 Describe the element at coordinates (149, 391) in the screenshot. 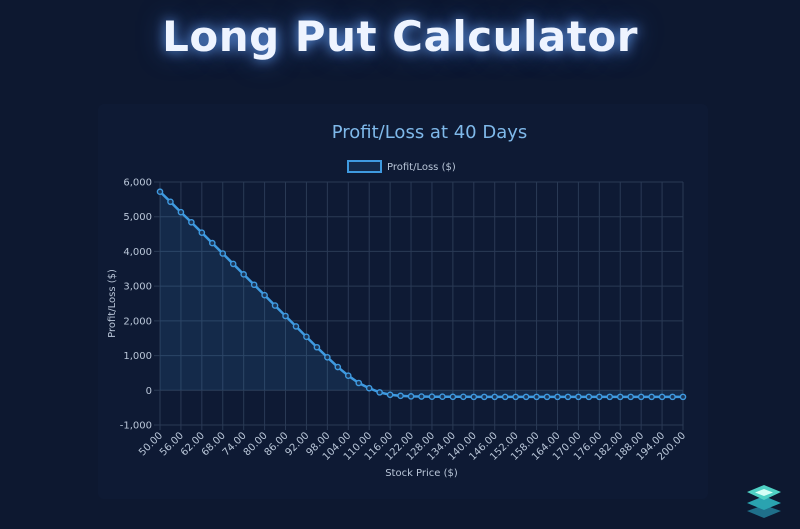

I see `y-tick-label: 0` at that location.